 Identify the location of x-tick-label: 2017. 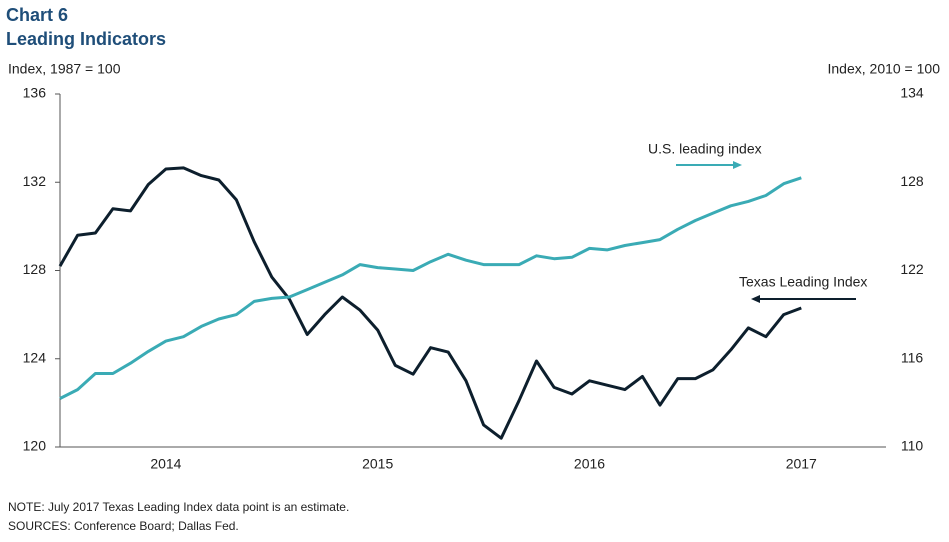
(801, 464).